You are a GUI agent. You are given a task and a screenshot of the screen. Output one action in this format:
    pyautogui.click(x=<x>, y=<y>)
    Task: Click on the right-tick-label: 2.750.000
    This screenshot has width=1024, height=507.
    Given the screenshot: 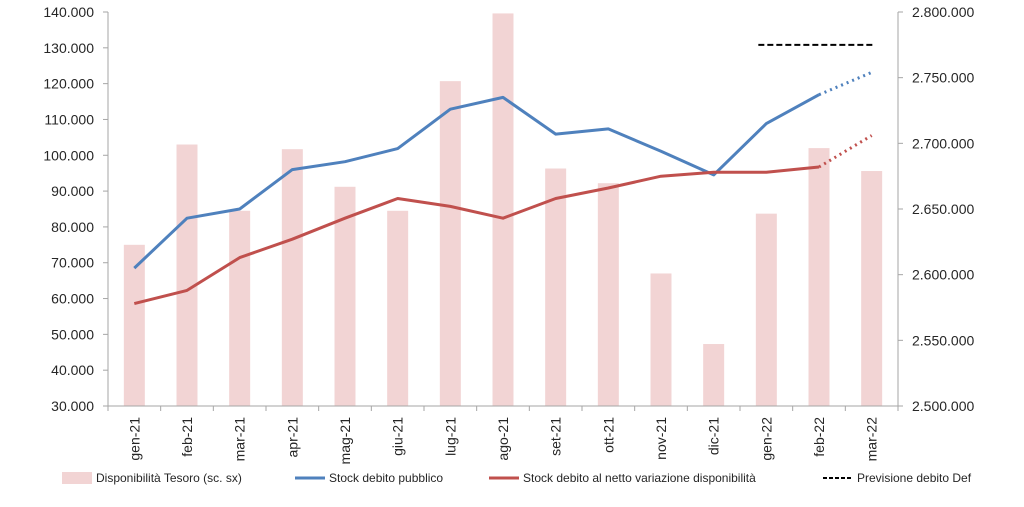 What is the action you would take?
    pyautogui.click(x=943, y=78)
    